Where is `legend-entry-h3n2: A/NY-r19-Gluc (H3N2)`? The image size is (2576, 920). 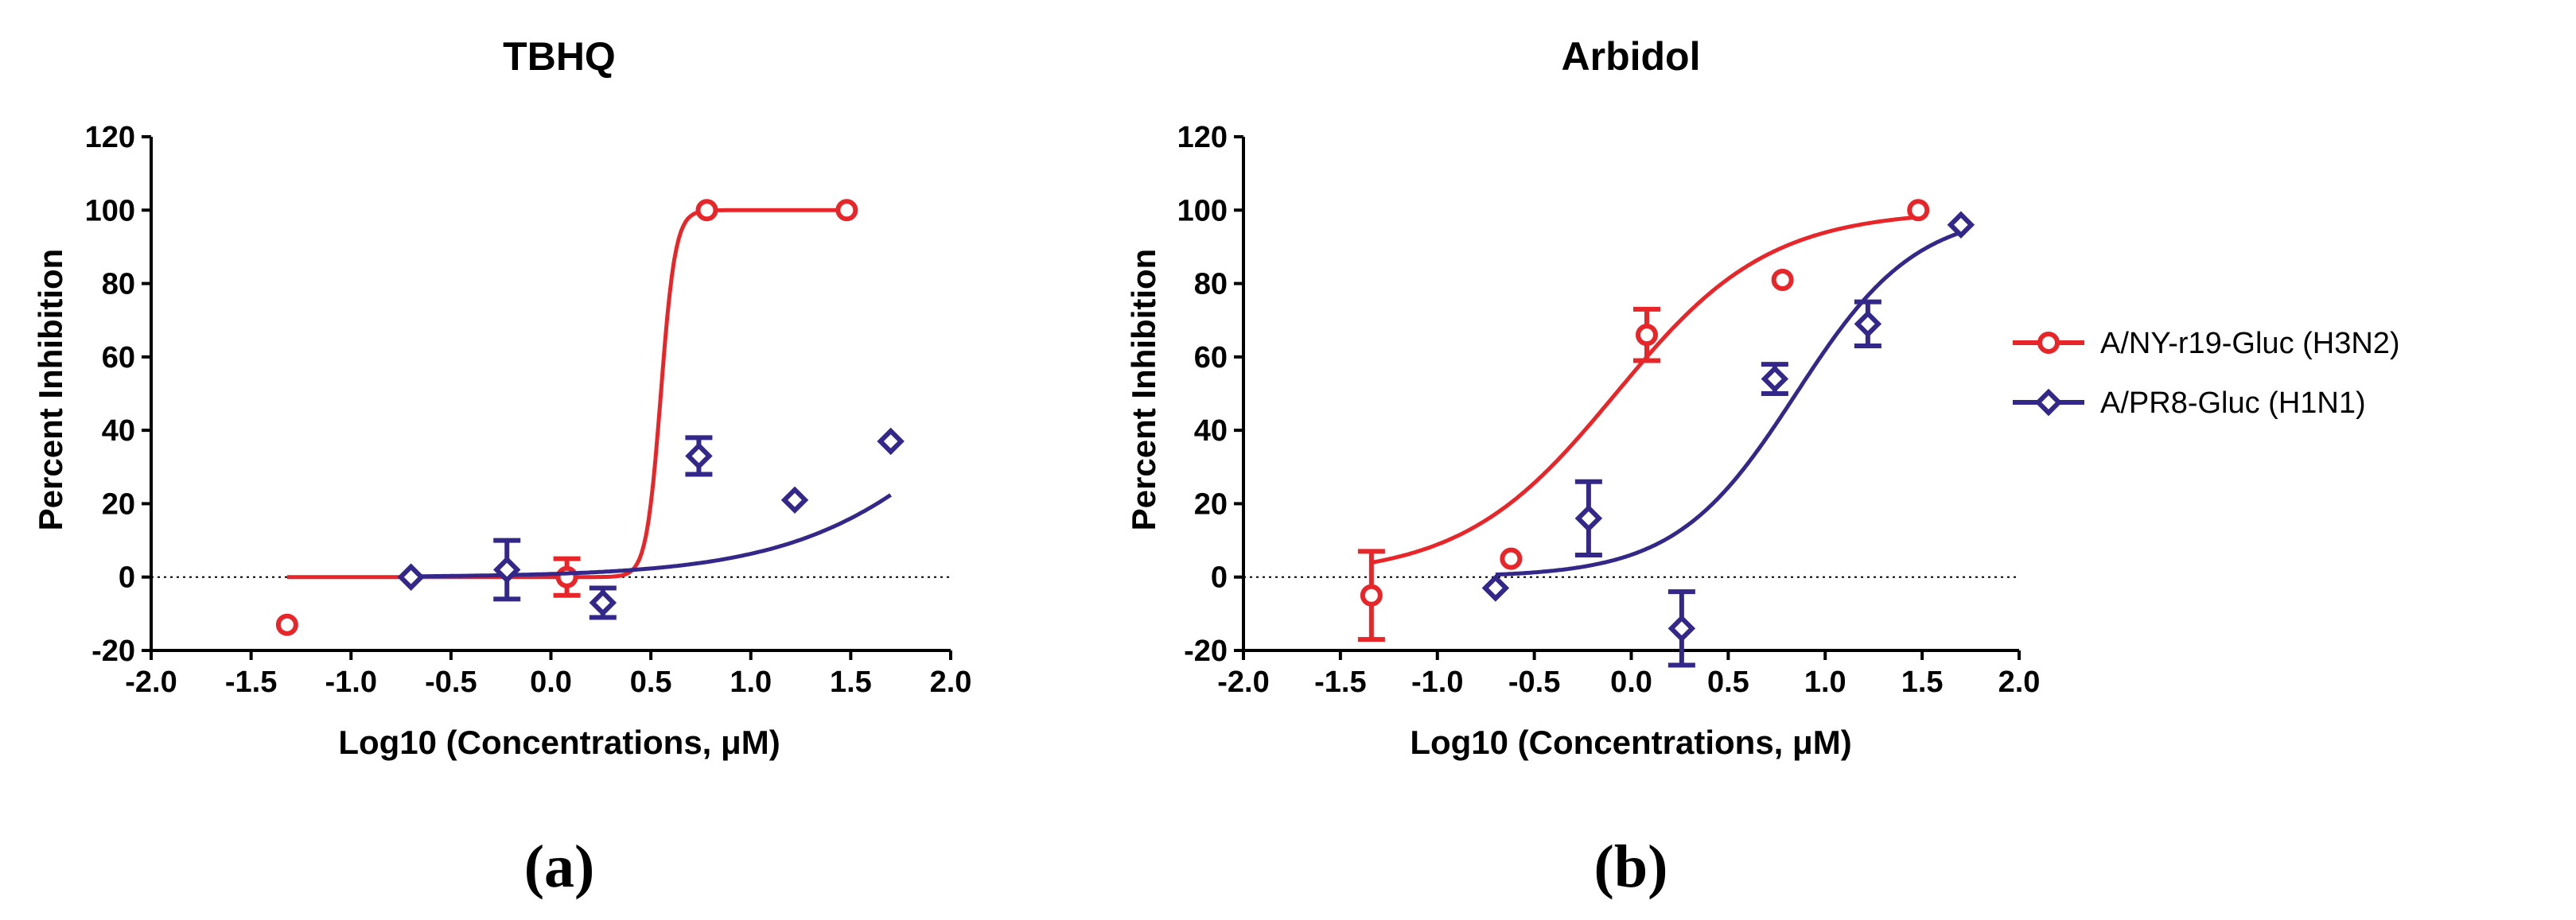
legend-entry-h3n2: A/NY-r19-Gluc (H3N2) is located at coordinates (2207, 343).